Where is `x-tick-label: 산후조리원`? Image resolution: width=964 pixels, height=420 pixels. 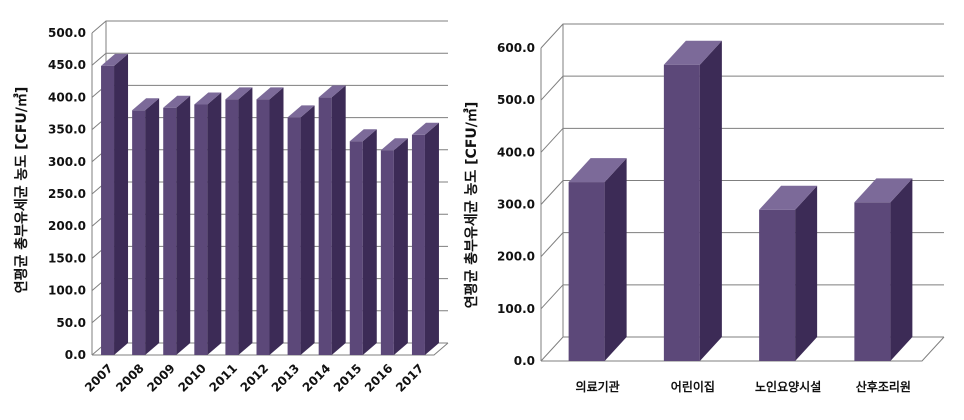
x-tick-label: 산후조리원 is located at coordinates (883, 386).